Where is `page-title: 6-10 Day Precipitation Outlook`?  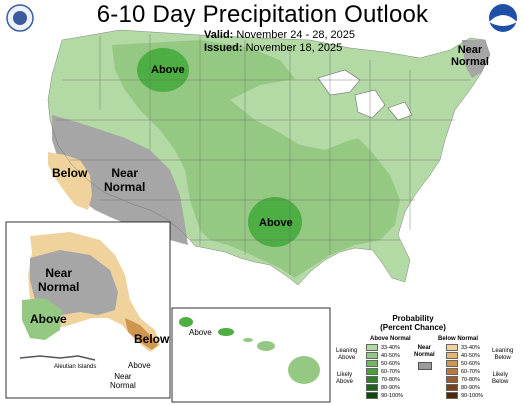 page-title: 6-10 Day Precipitation Outlook is located at coordinates (262, 14).